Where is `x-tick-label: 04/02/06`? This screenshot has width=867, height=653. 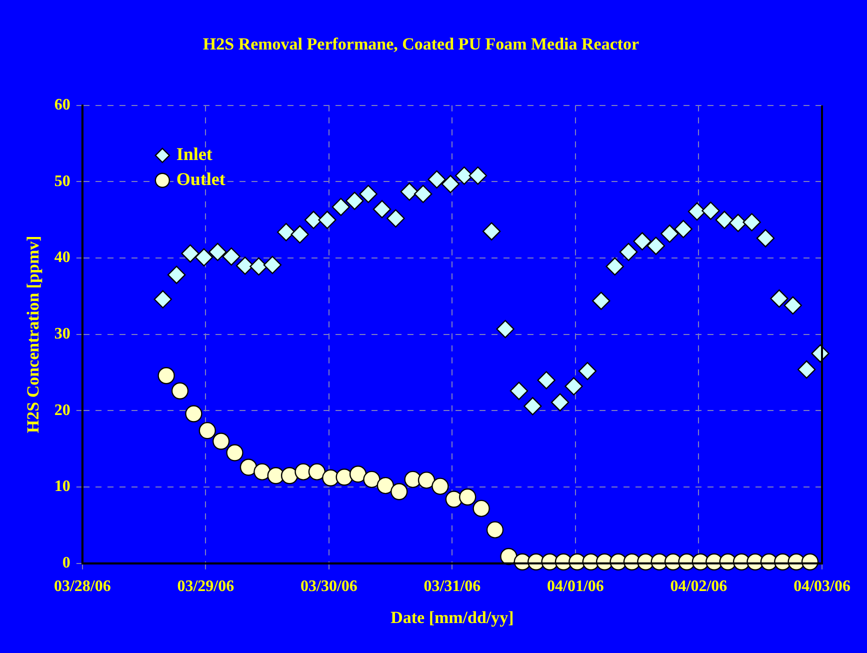
x-tick-label: 04/02/06 is located at coordinates (699, 587).